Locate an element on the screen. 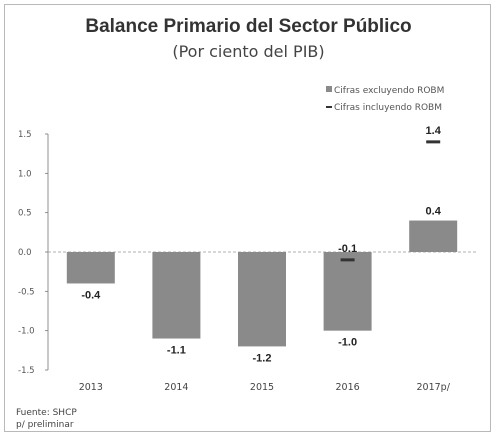 Image resolution: width=497 pixels, height=438 pixels. marker-2017p/ is located at coordinates (433, 142).